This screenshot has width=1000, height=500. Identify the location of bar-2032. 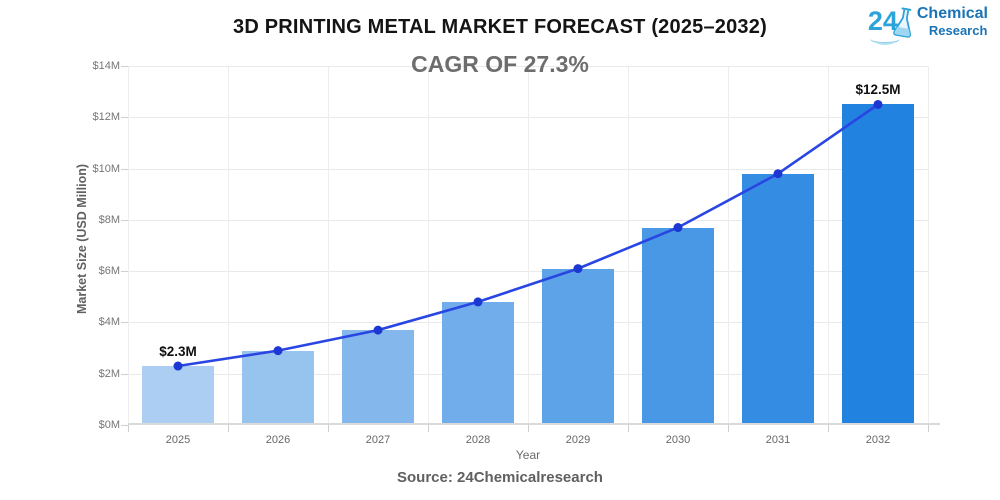
(878, 264).